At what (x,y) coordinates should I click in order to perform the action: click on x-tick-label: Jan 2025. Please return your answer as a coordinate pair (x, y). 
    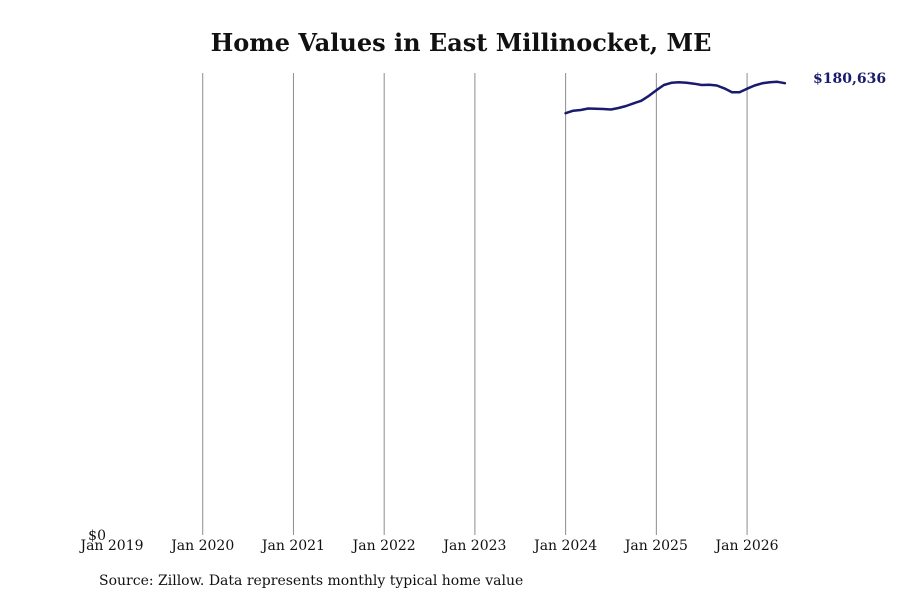
    Looking at the image, I should click on (655, 546).